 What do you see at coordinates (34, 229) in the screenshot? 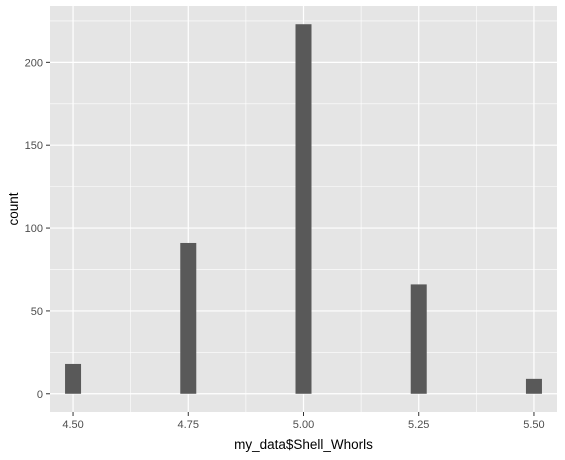
I see `y-tick-label: 100` at bounding box center [34, 229].